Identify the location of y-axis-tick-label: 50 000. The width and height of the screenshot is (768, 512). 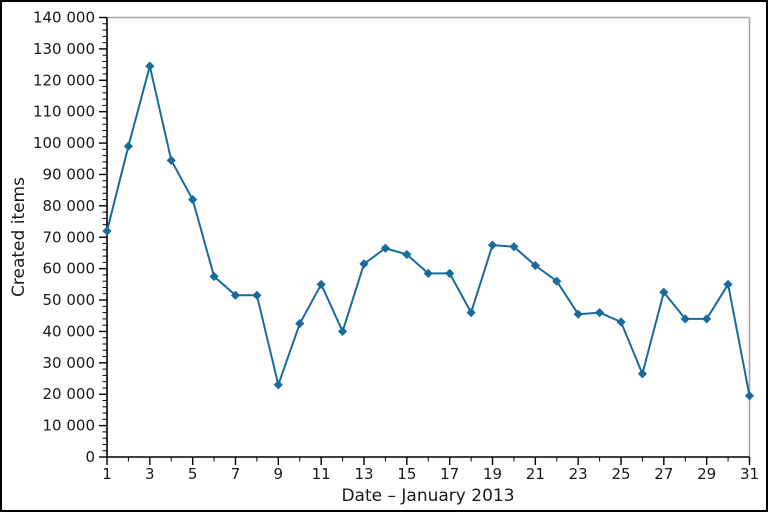
(69, 300).